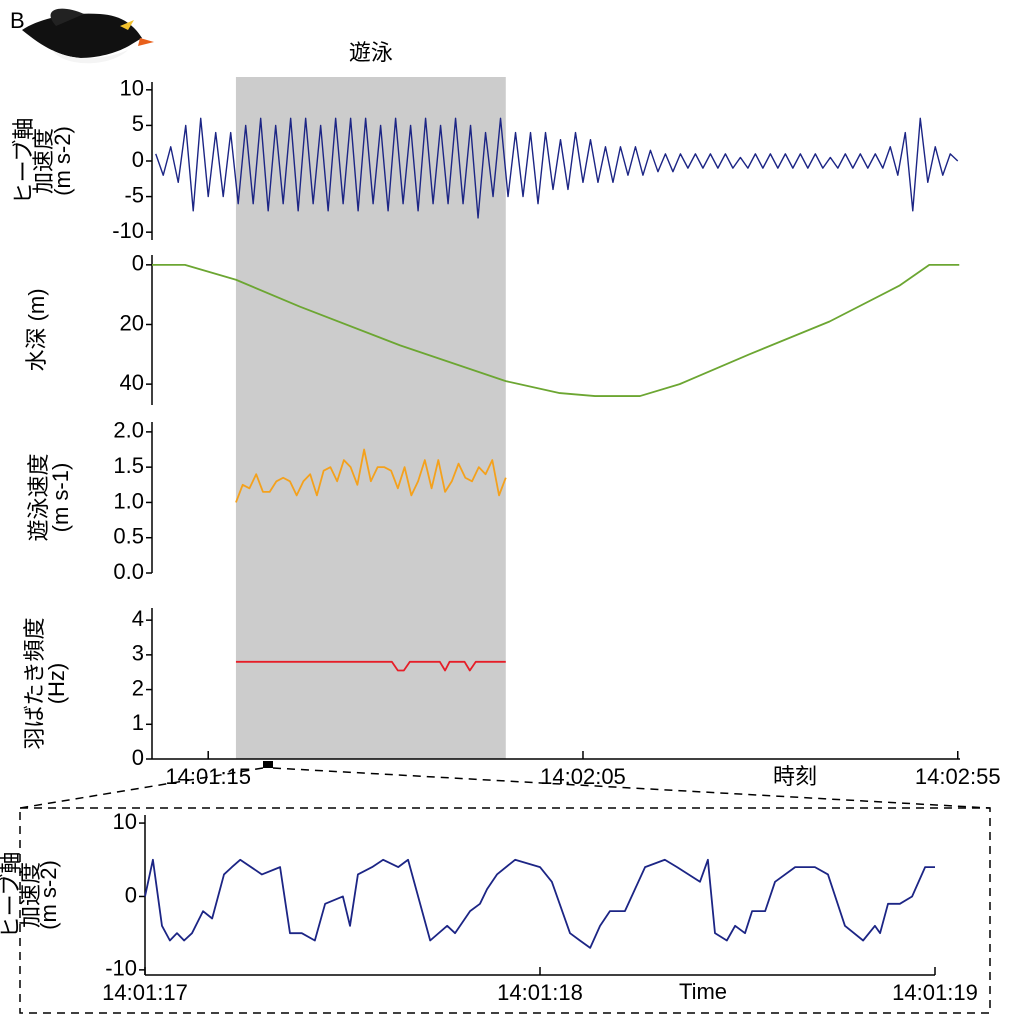 This screenshot has height=1016, width=1010. What do you see at coordinates (132, 382) in the screenshot?
I see `y-tick-label: 40` at bounding box center [132, 382].